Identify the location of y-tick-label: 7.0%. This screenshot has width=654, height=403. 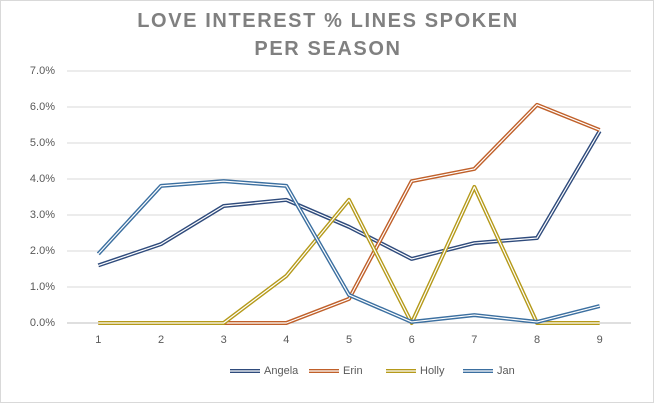
(42, 71).